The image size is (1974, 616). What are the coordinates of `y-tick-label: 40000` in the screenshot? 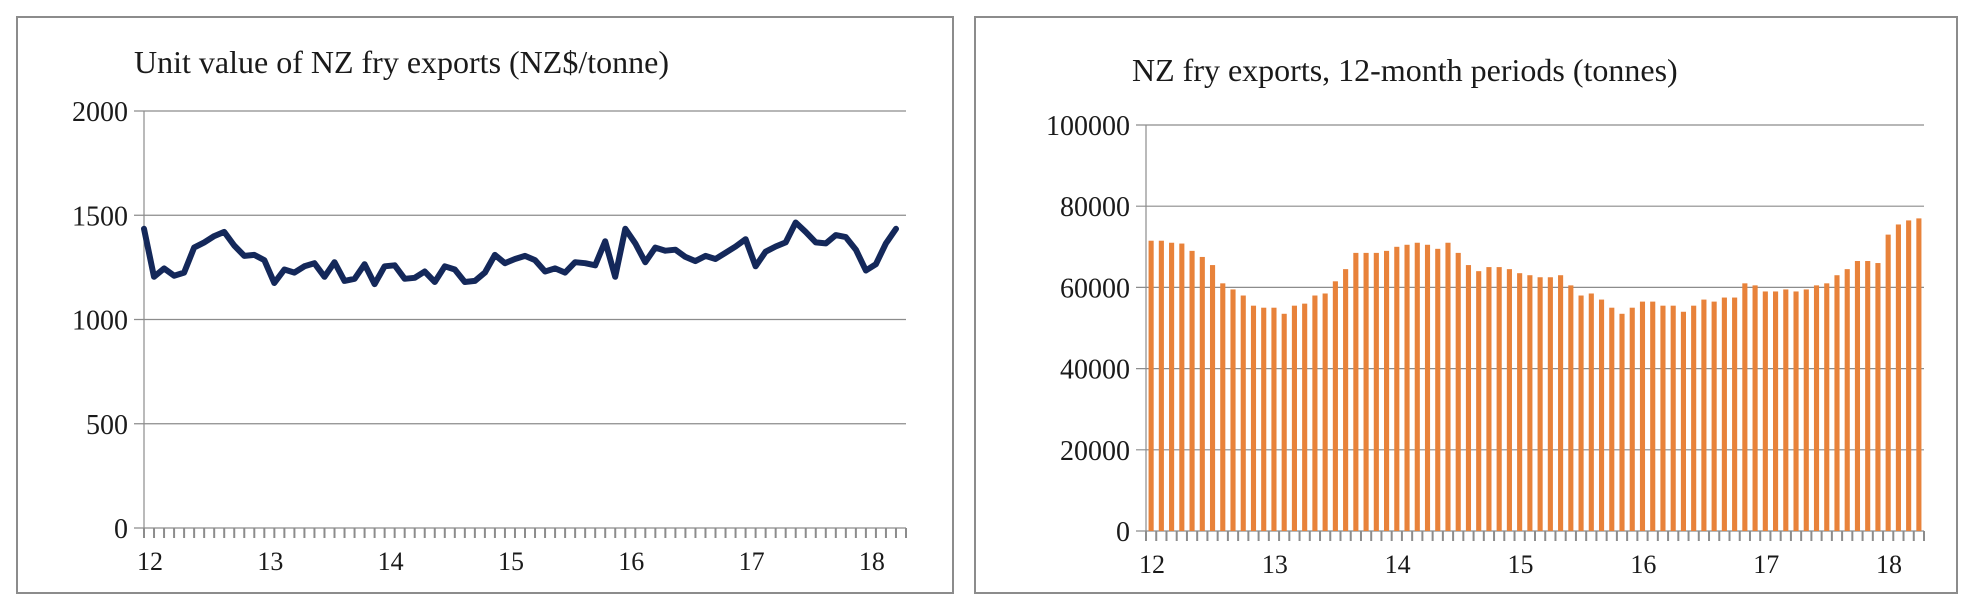 It's located at (1095, 370).